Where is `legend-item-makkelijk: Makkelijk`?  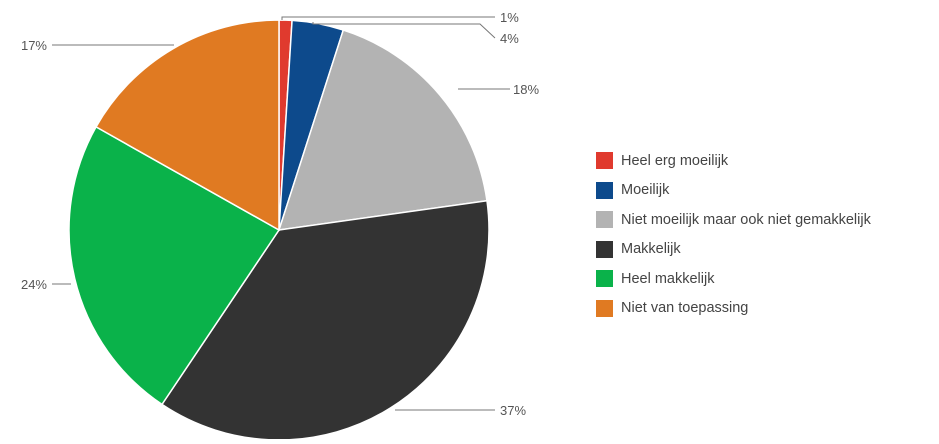 legend-item-makkelijk: Makkelijk is located at coordinates (766, 250).